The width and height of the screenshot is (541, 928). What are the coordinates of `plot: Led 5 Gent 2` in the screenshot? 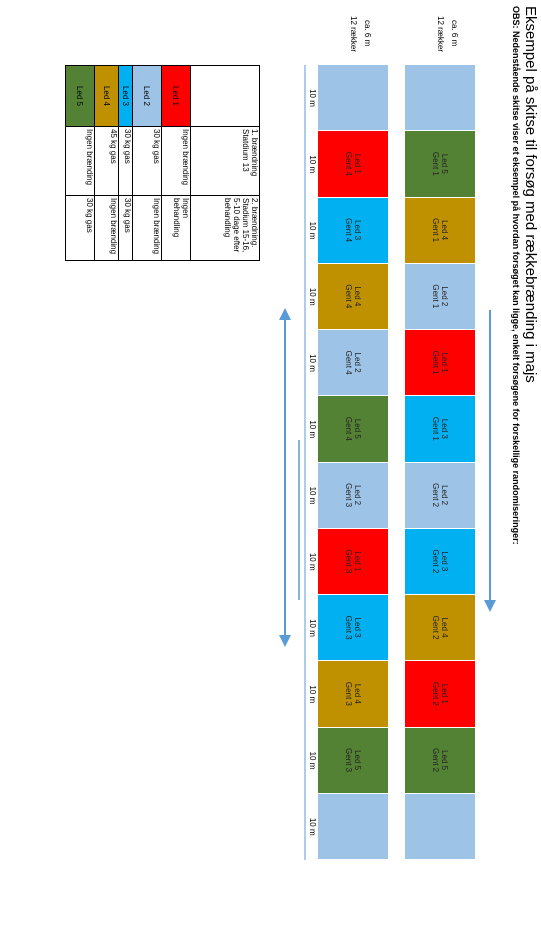 It's located at (440, 760).